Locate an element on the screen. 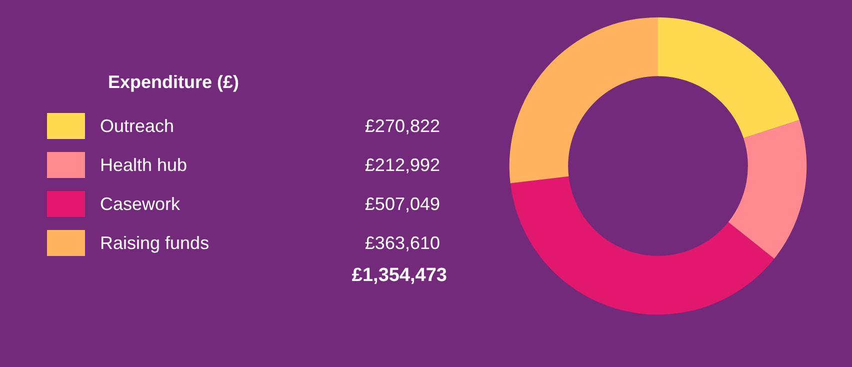 This screenshot has width=852, height=367. legend-label: Casework is located at coordinates (141, 204).